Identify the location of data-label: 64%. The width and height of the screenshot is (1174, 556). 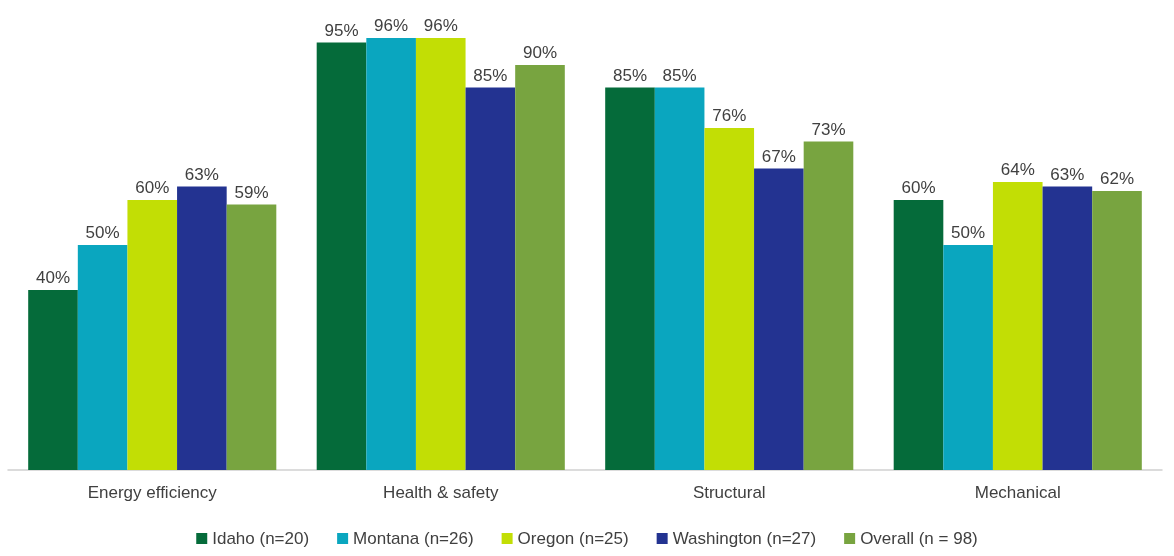
(1017, 169).